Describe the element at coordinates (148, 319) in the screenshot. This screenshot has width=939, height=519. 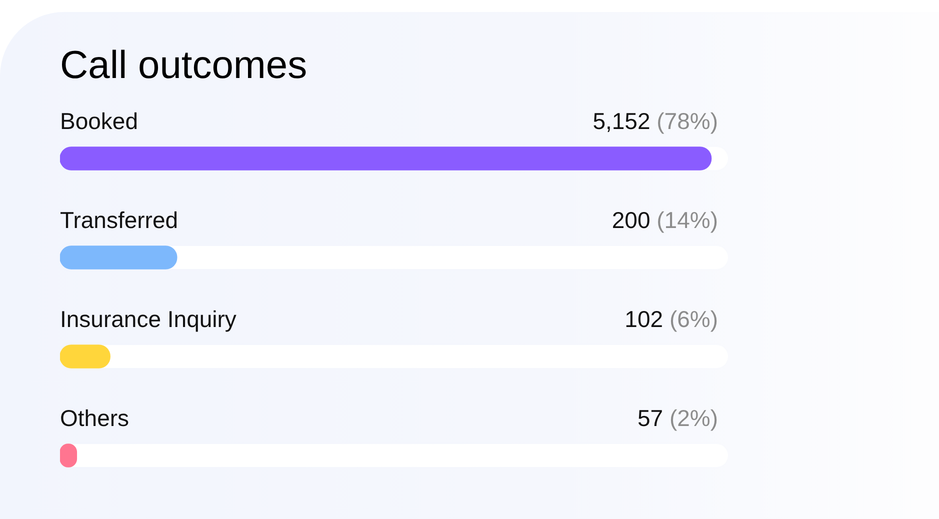
I see `y-tick-label: Insurance Inquiry` at that location.